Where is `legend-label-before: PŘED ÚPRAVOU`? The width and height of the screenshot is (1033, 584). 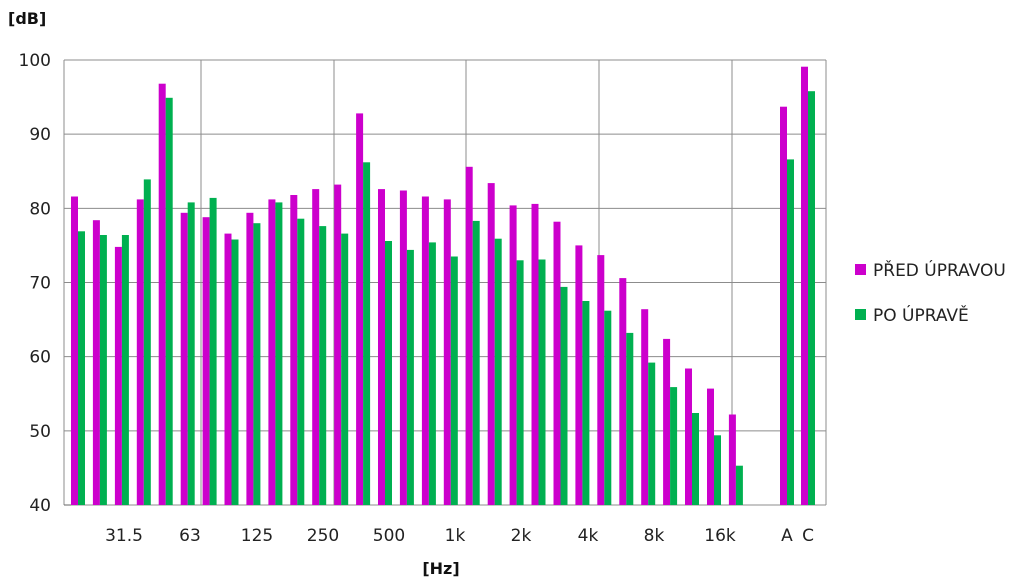
legend-label-before: PŘED ÚPRAVOU is located at coordinates (939, 270).